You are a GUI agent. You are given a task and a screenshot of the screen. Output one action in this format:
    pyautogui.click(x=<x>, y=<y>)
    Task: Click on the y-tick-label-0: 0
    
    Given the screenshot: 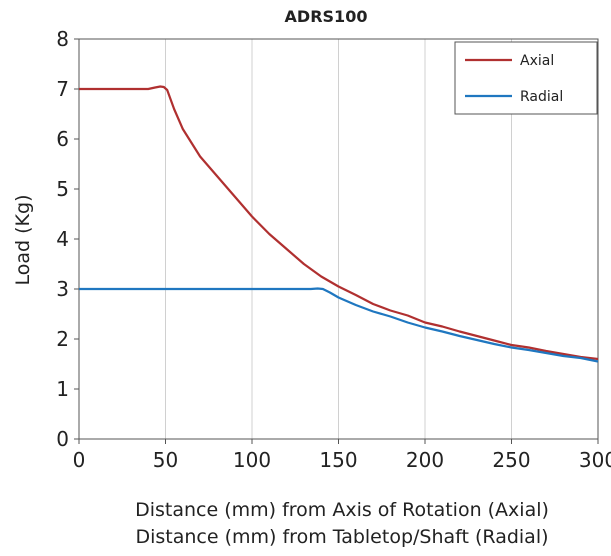 What is the action you would take?
    pyautogui.click(x=62, y=439)
    